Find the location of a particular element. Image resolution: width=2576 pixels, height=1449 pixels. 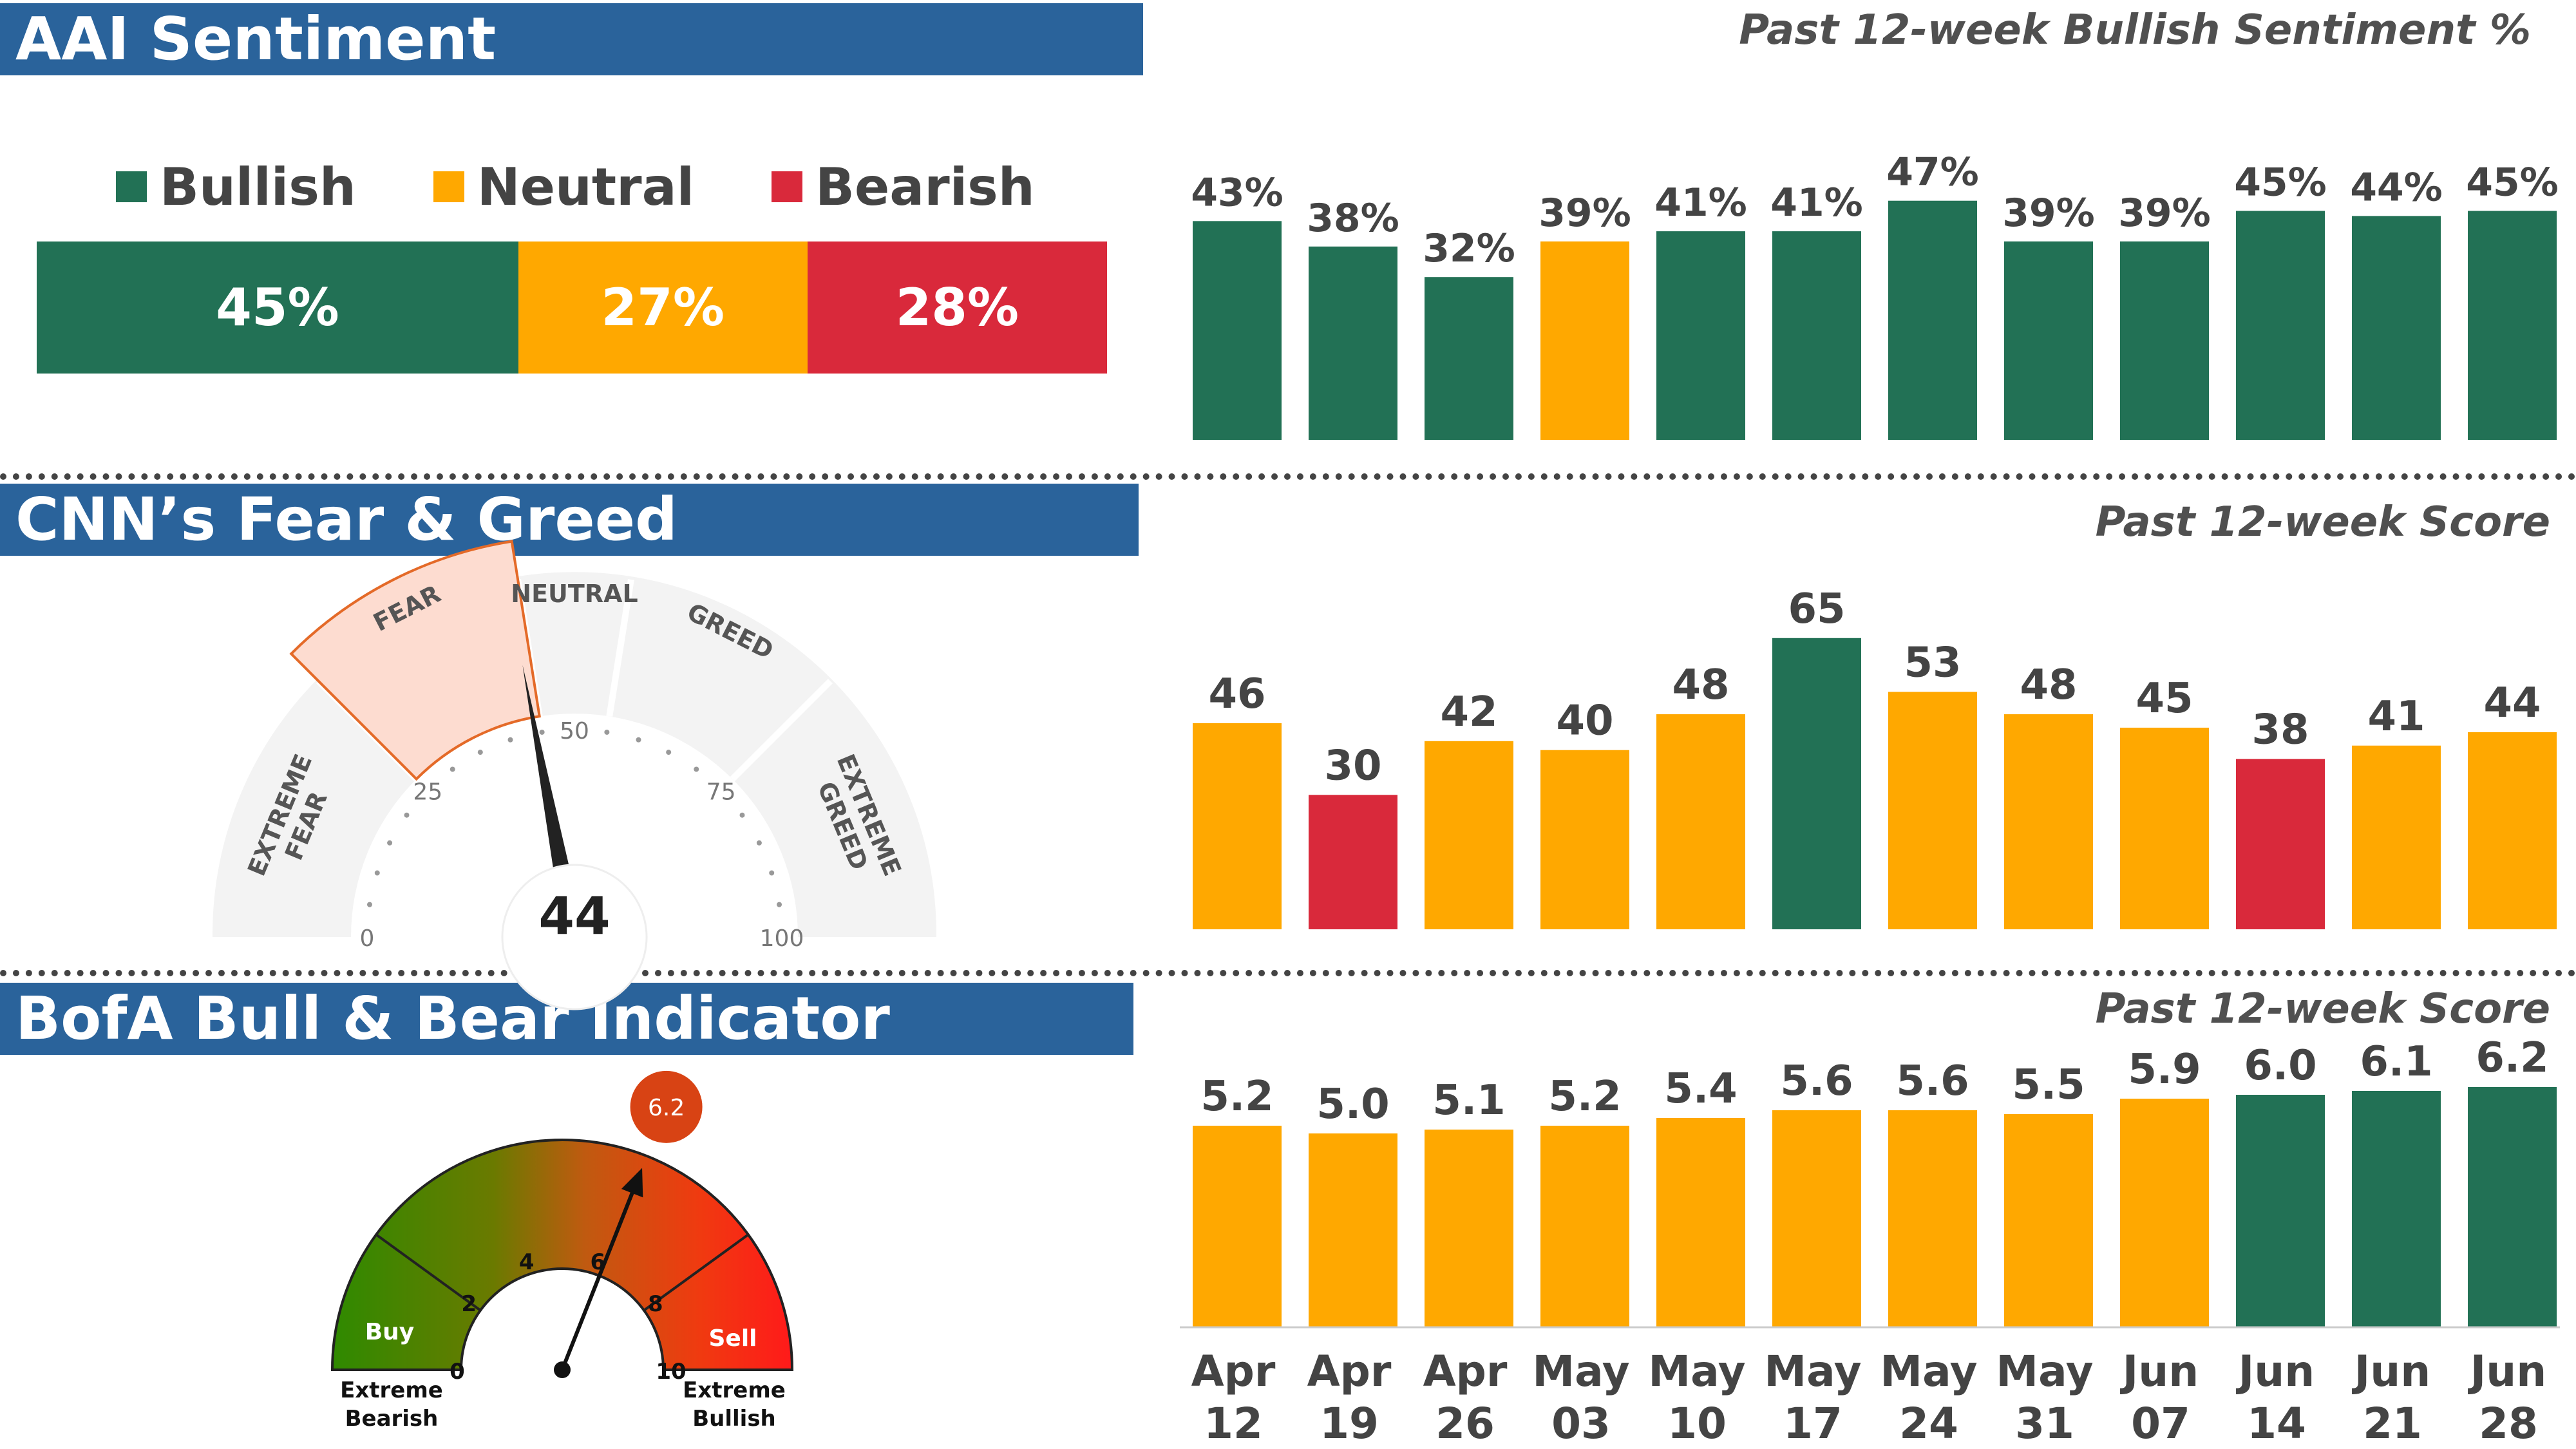

bofa-gauge-value: 6.2 is located at coordinates (666, 1108).